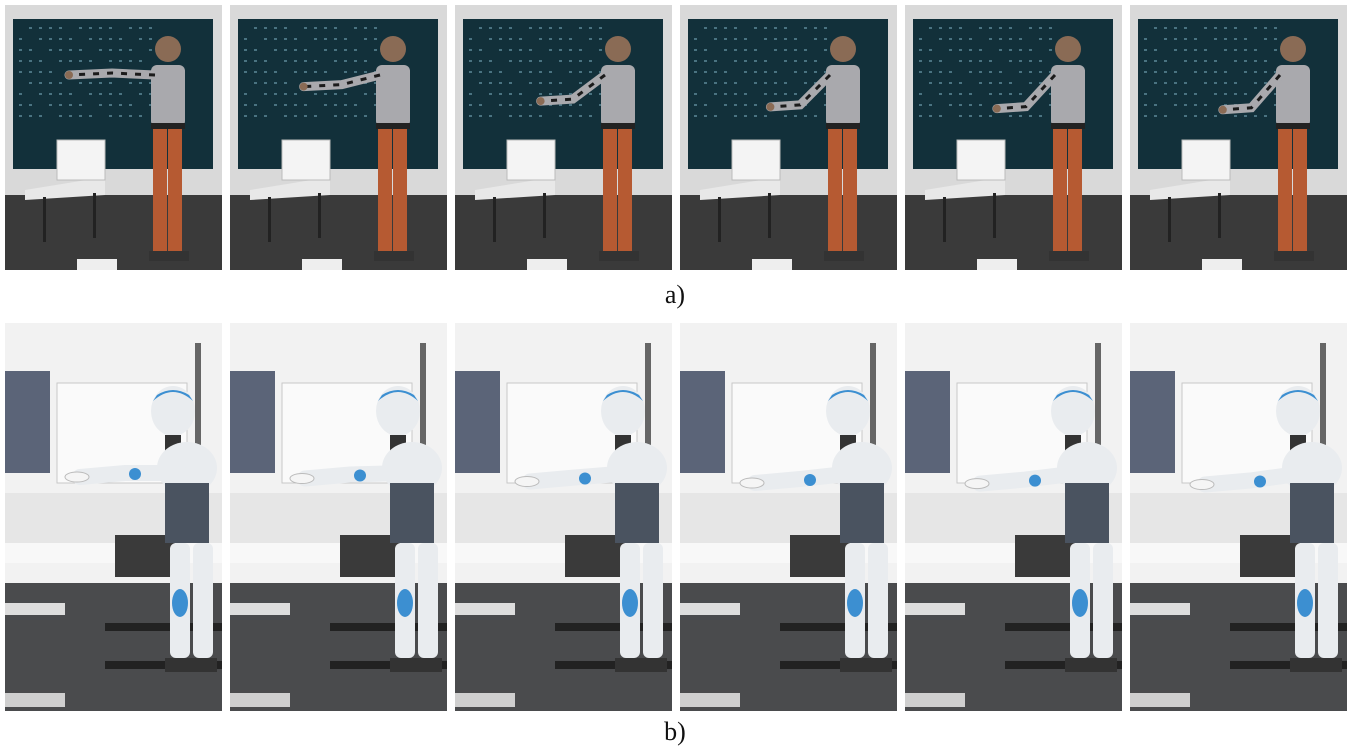  Describe the element at coordinates (1160, 609) in the screenshot. I see `floor-table` at that location.